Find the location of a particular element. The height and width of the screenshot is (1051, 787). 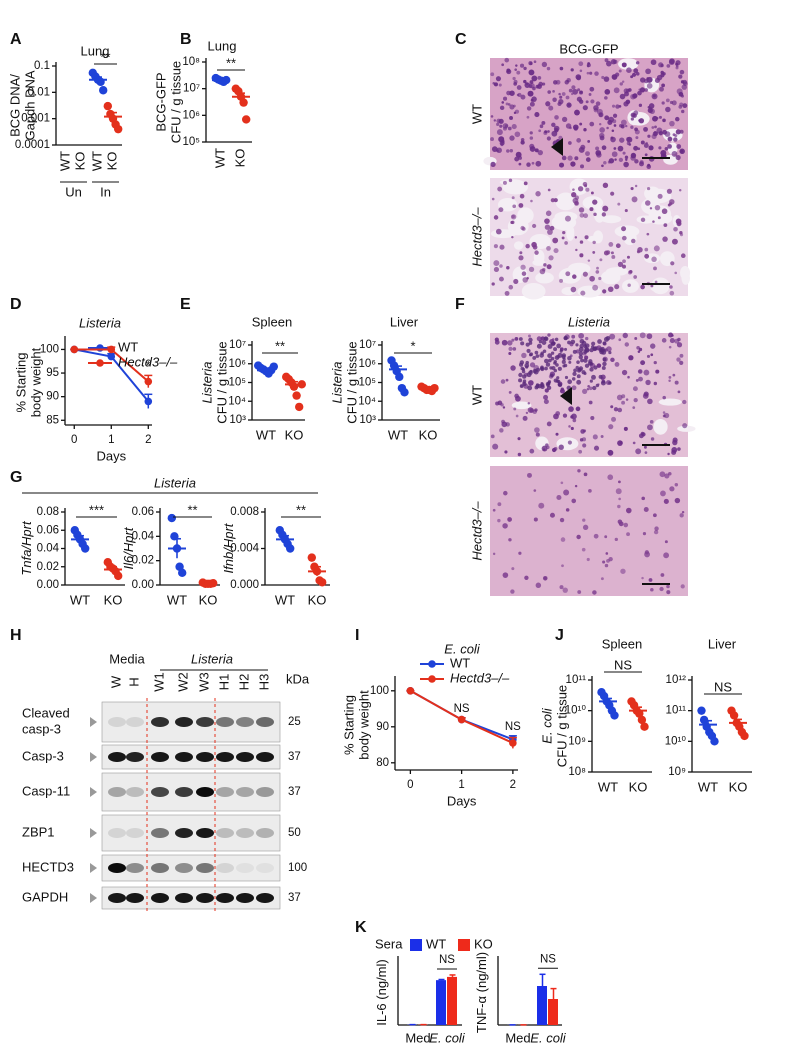

y-tick-label: 0.08 is located at coordinates (48, 512).